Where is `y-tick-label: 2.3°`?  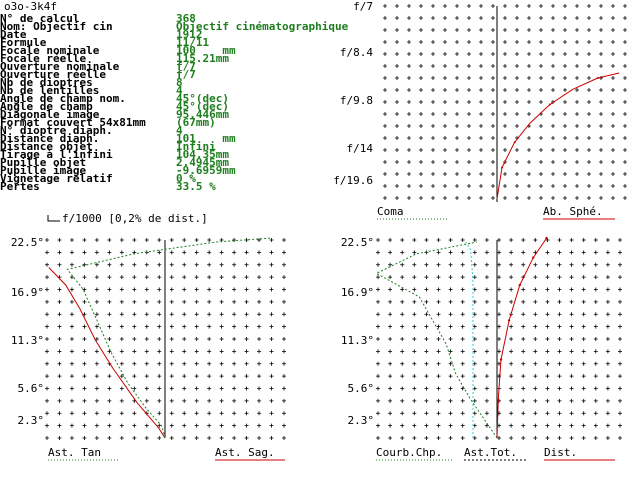 y-tick-label: 2.3° is located at coordinates (361, 420).